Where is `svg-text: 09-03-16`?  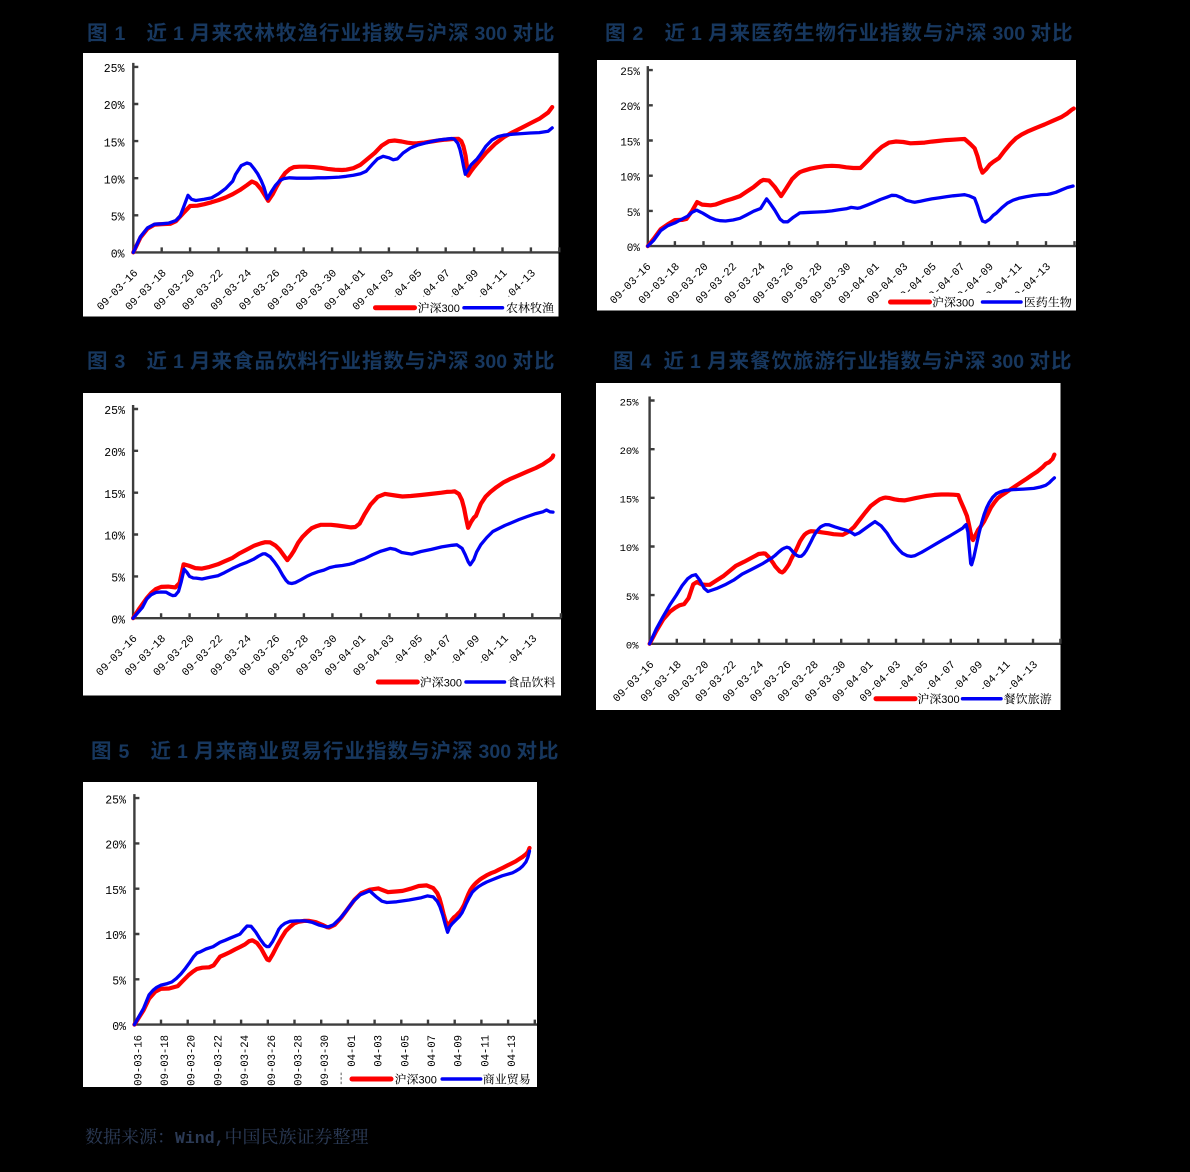
svg-text: 09-03-16 is located at coordinates (139, 1060).